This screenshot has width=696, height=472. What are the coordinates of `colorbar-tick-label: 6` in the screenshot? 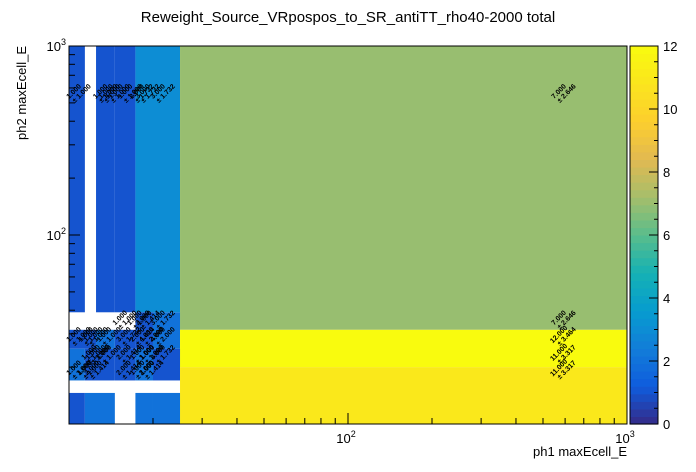 It's located at (666, 235).